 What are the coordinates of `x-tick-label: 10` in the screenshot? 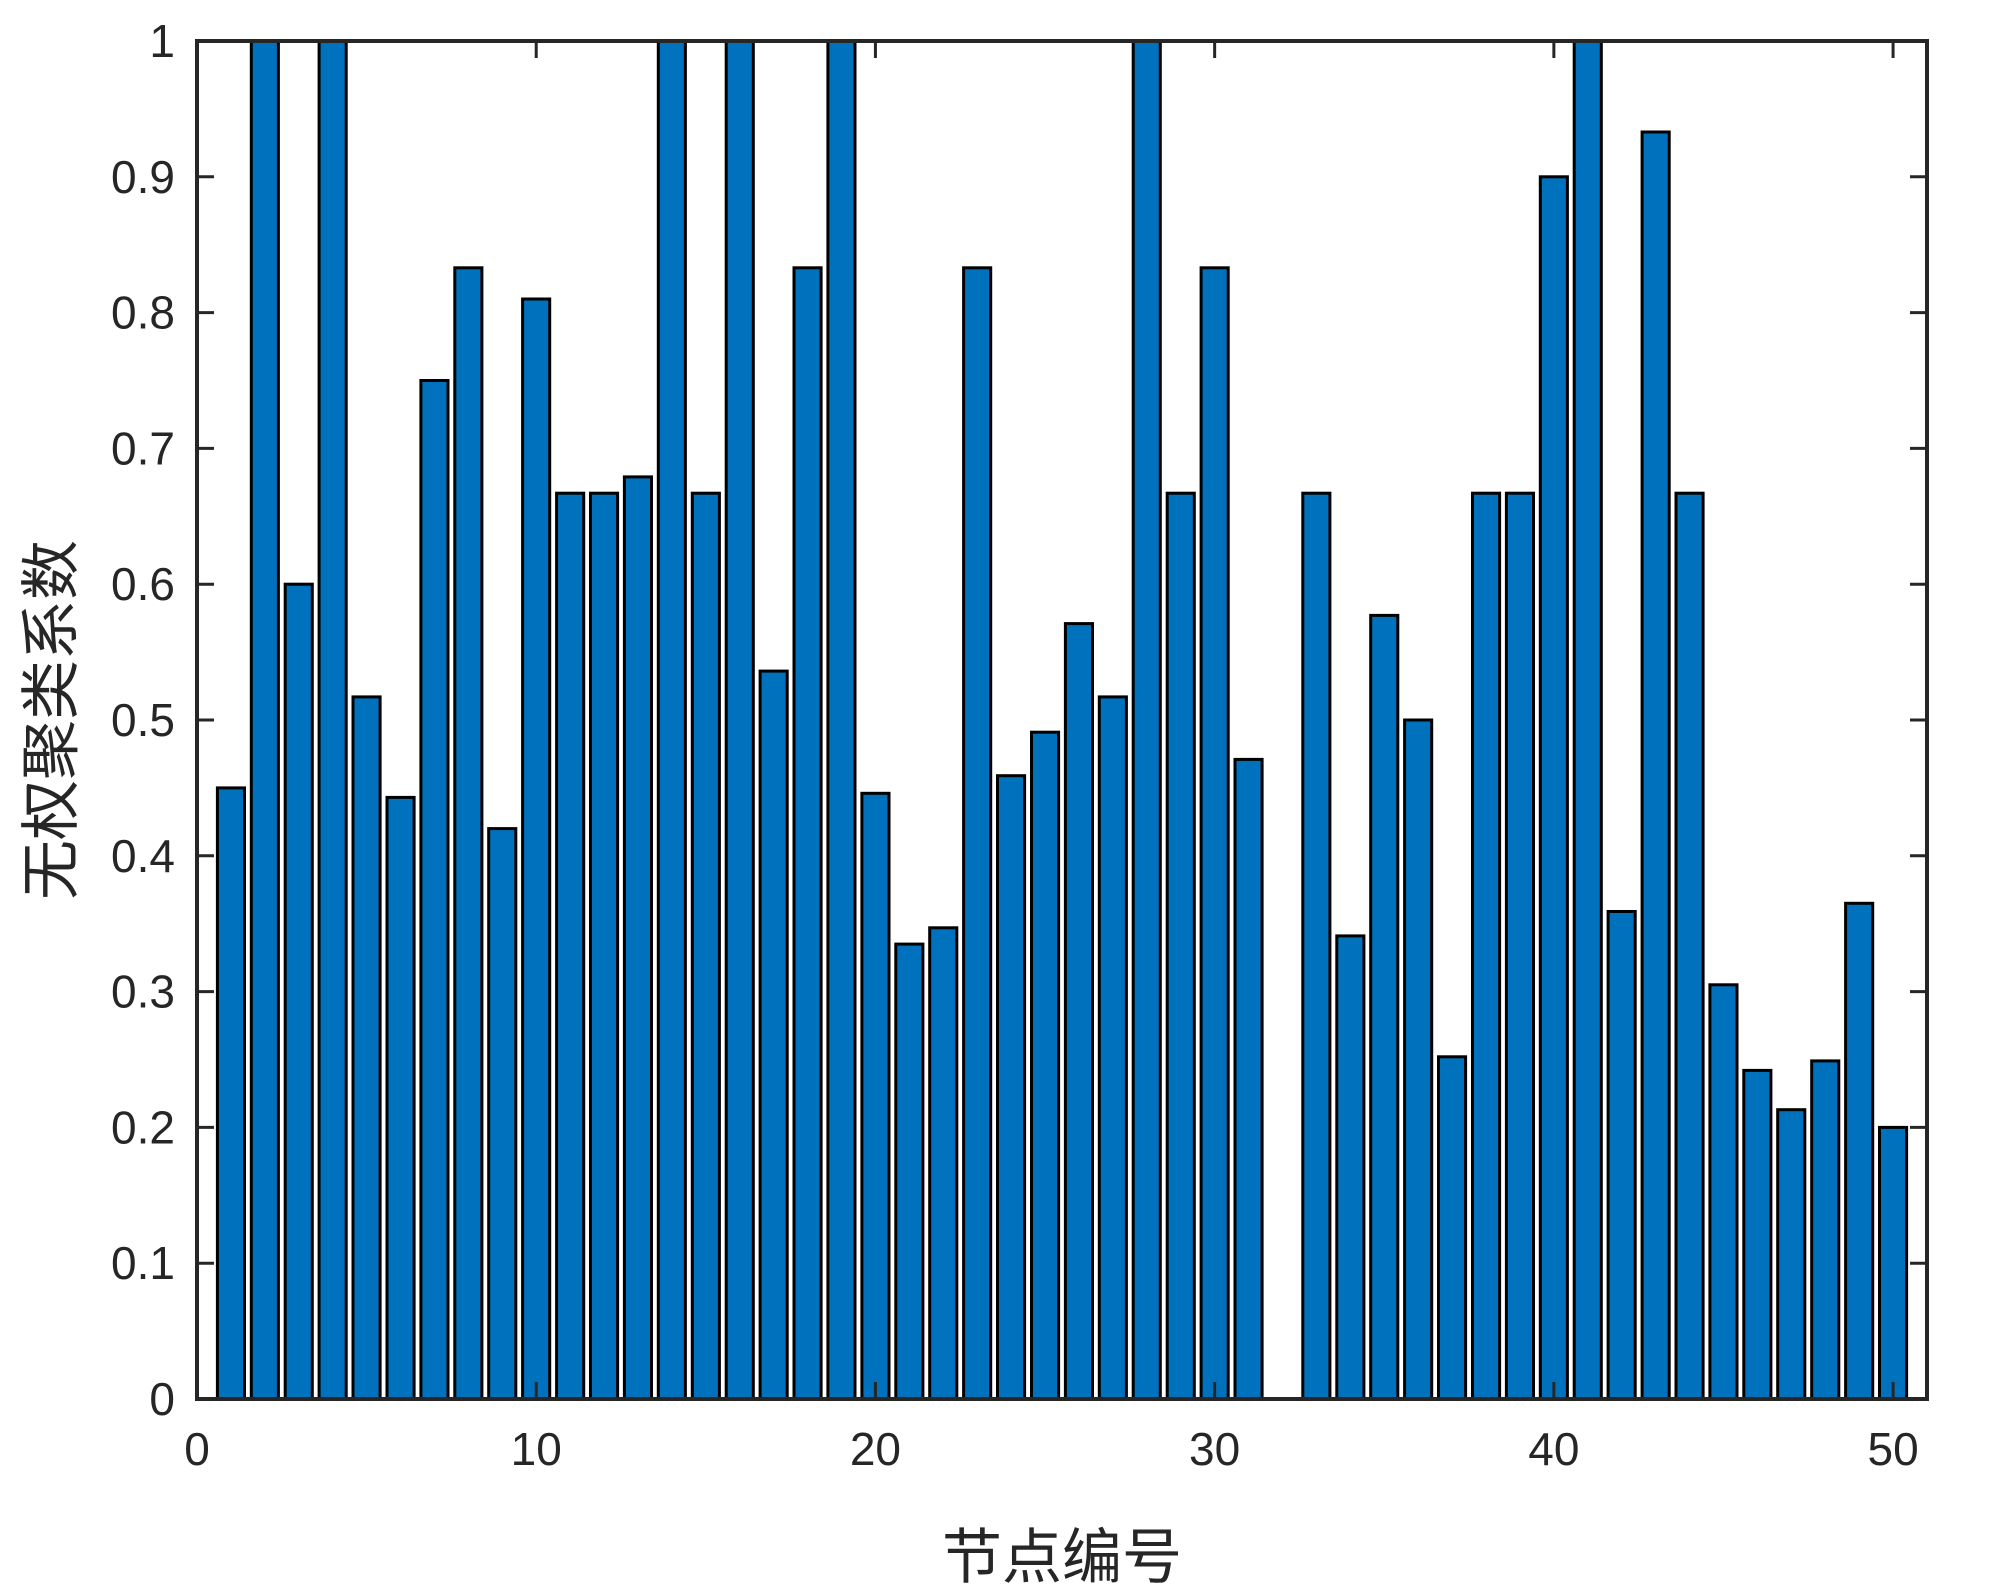 It's located at (536, 1449).